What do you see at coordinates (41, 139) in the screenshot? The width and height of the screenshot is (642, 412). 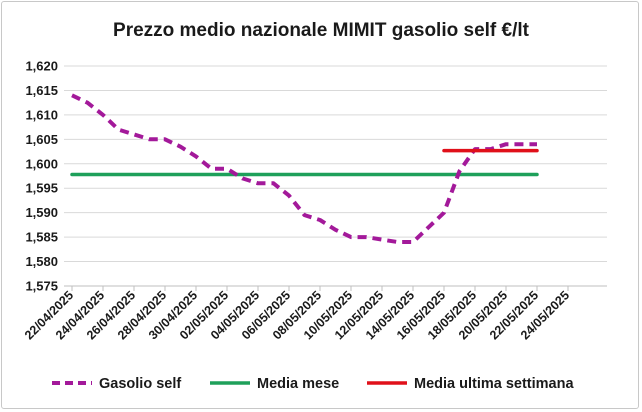 I see `y-tick-label: 1,605` at bounding box center [41, 139].